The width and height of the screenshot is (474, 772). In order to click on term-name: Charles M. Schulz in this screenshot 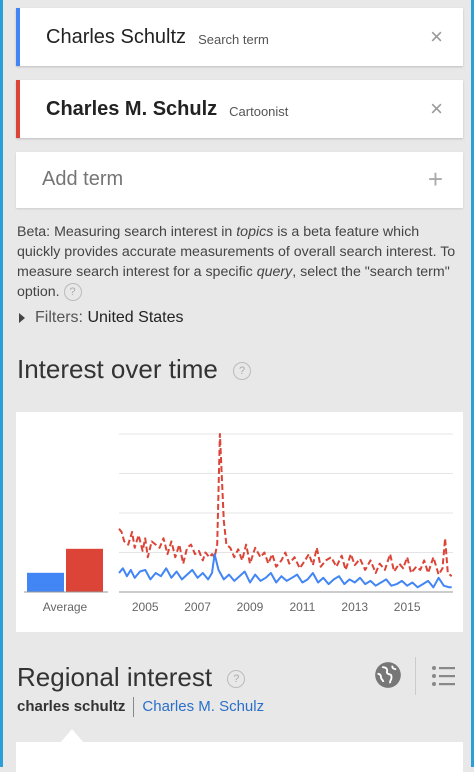, I will do `click(132, 108)`.